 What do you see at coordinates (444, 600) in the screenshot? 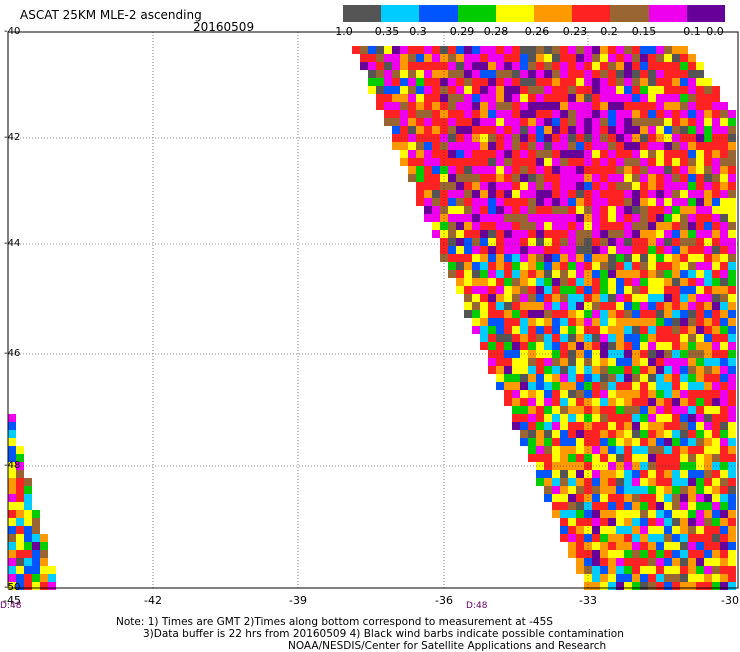
I see `longitude-tick-label: -36` at bounding box center [444, 600].